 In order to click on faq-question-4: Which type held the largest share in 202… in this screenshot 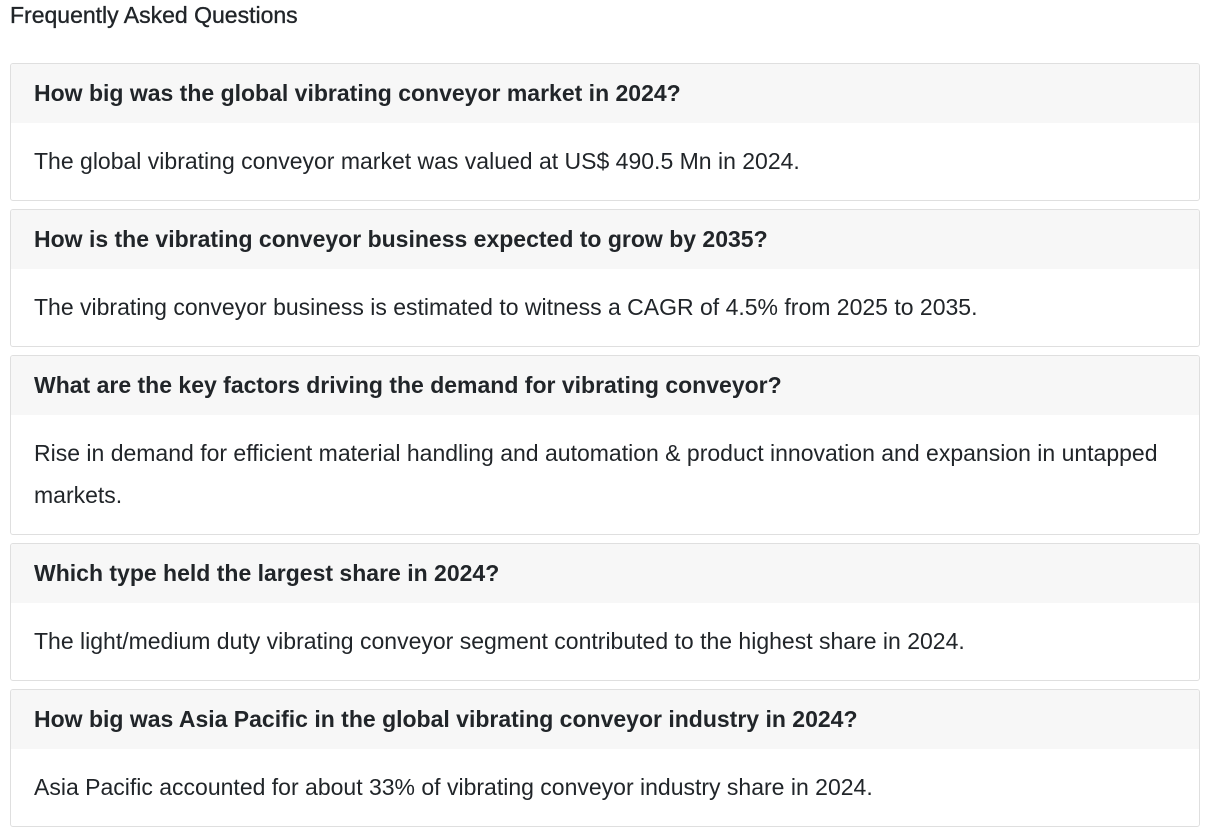, I will do `click(605, 573)`.